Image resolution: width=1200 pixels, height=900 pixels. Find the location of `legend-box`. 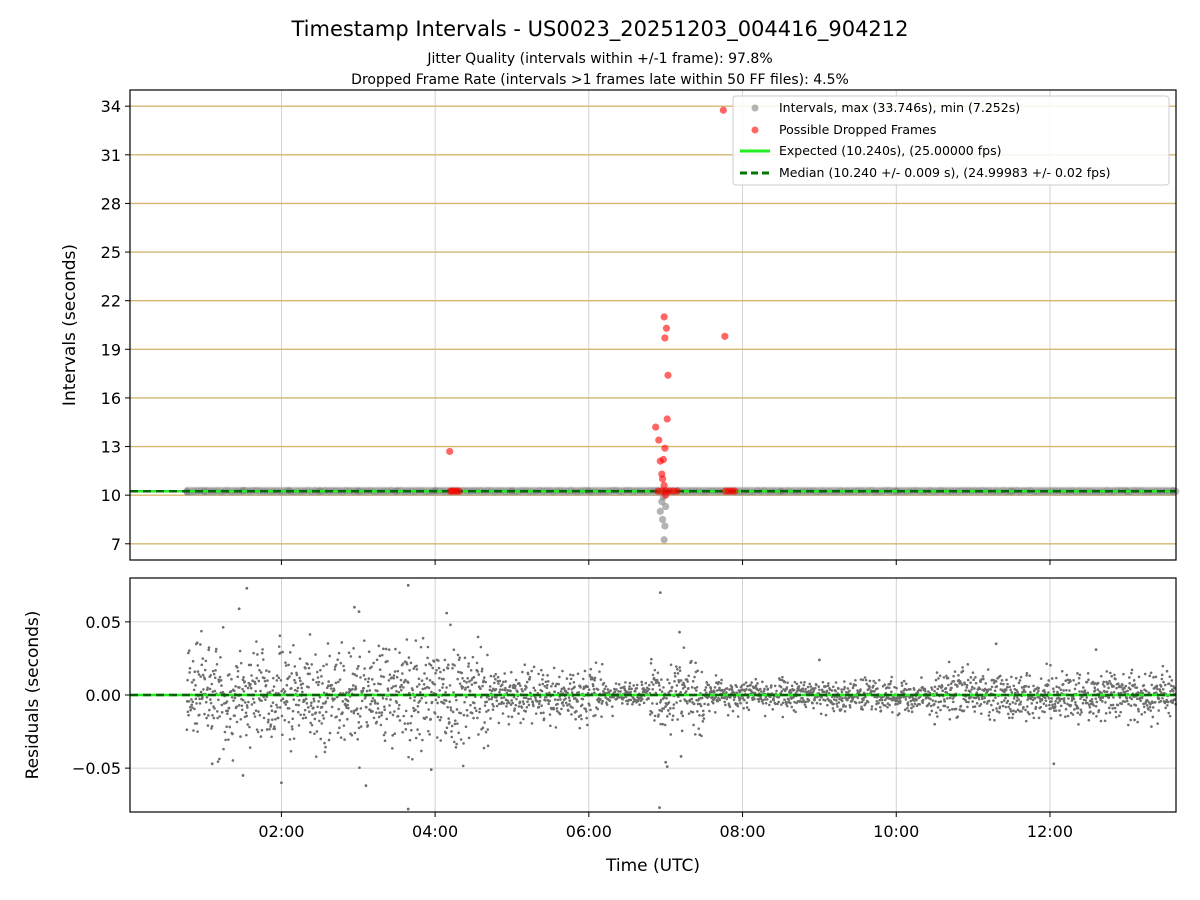

legend-box is located at coordinates (951, 140).